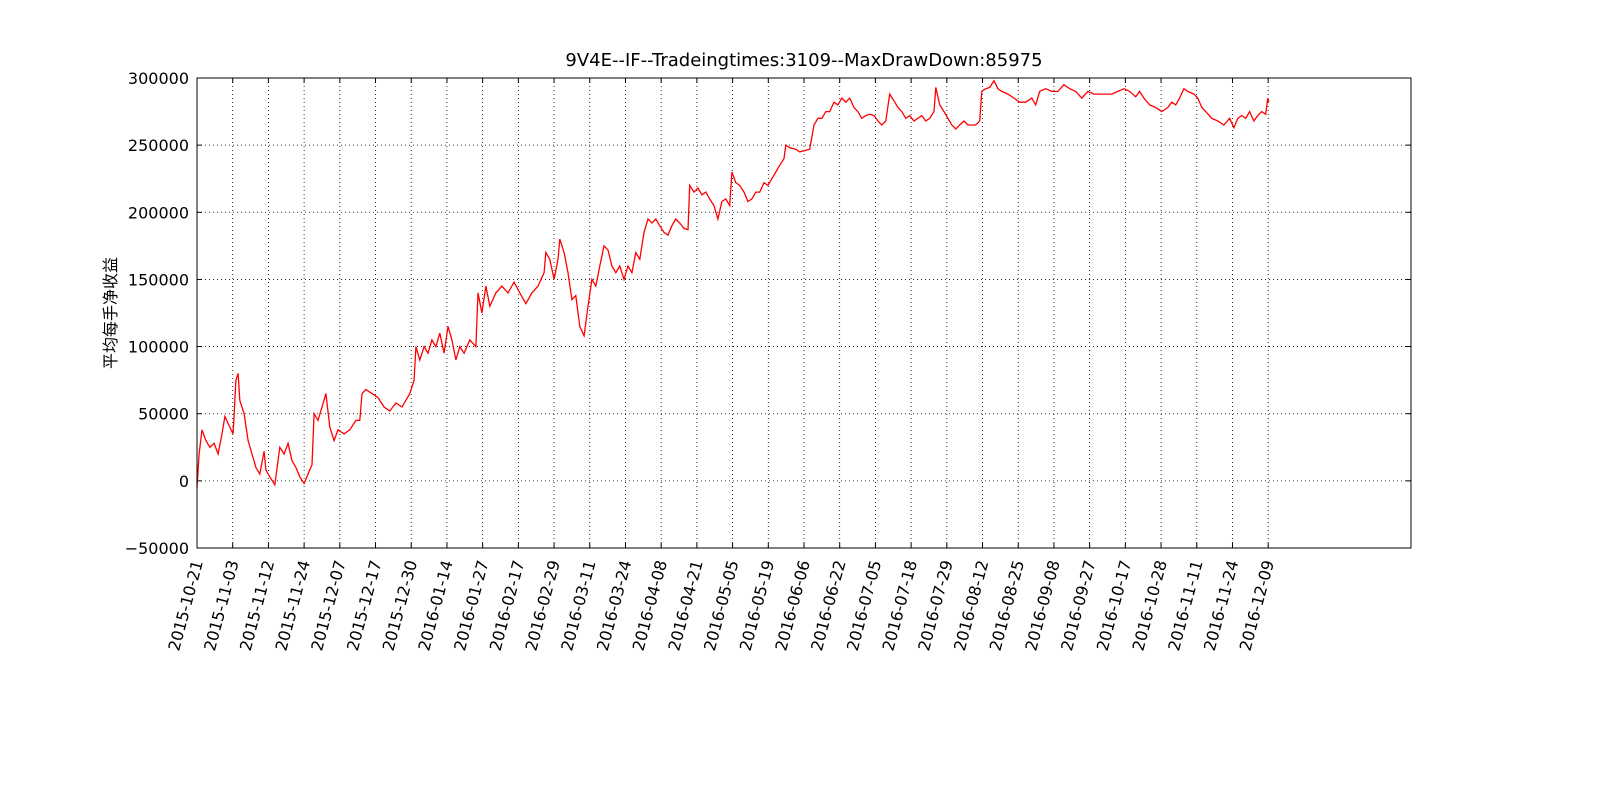  I want to click on x-tick-label: 2016-09-27, so click(1078, 605).